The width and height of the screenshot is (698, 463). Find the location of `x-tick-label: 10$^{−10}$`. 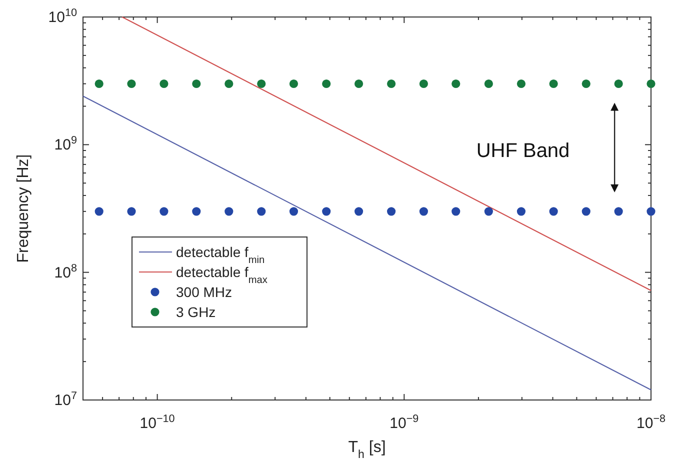

x-tick-label: 10$^{−10}$ is located at coordinates (157, 422).